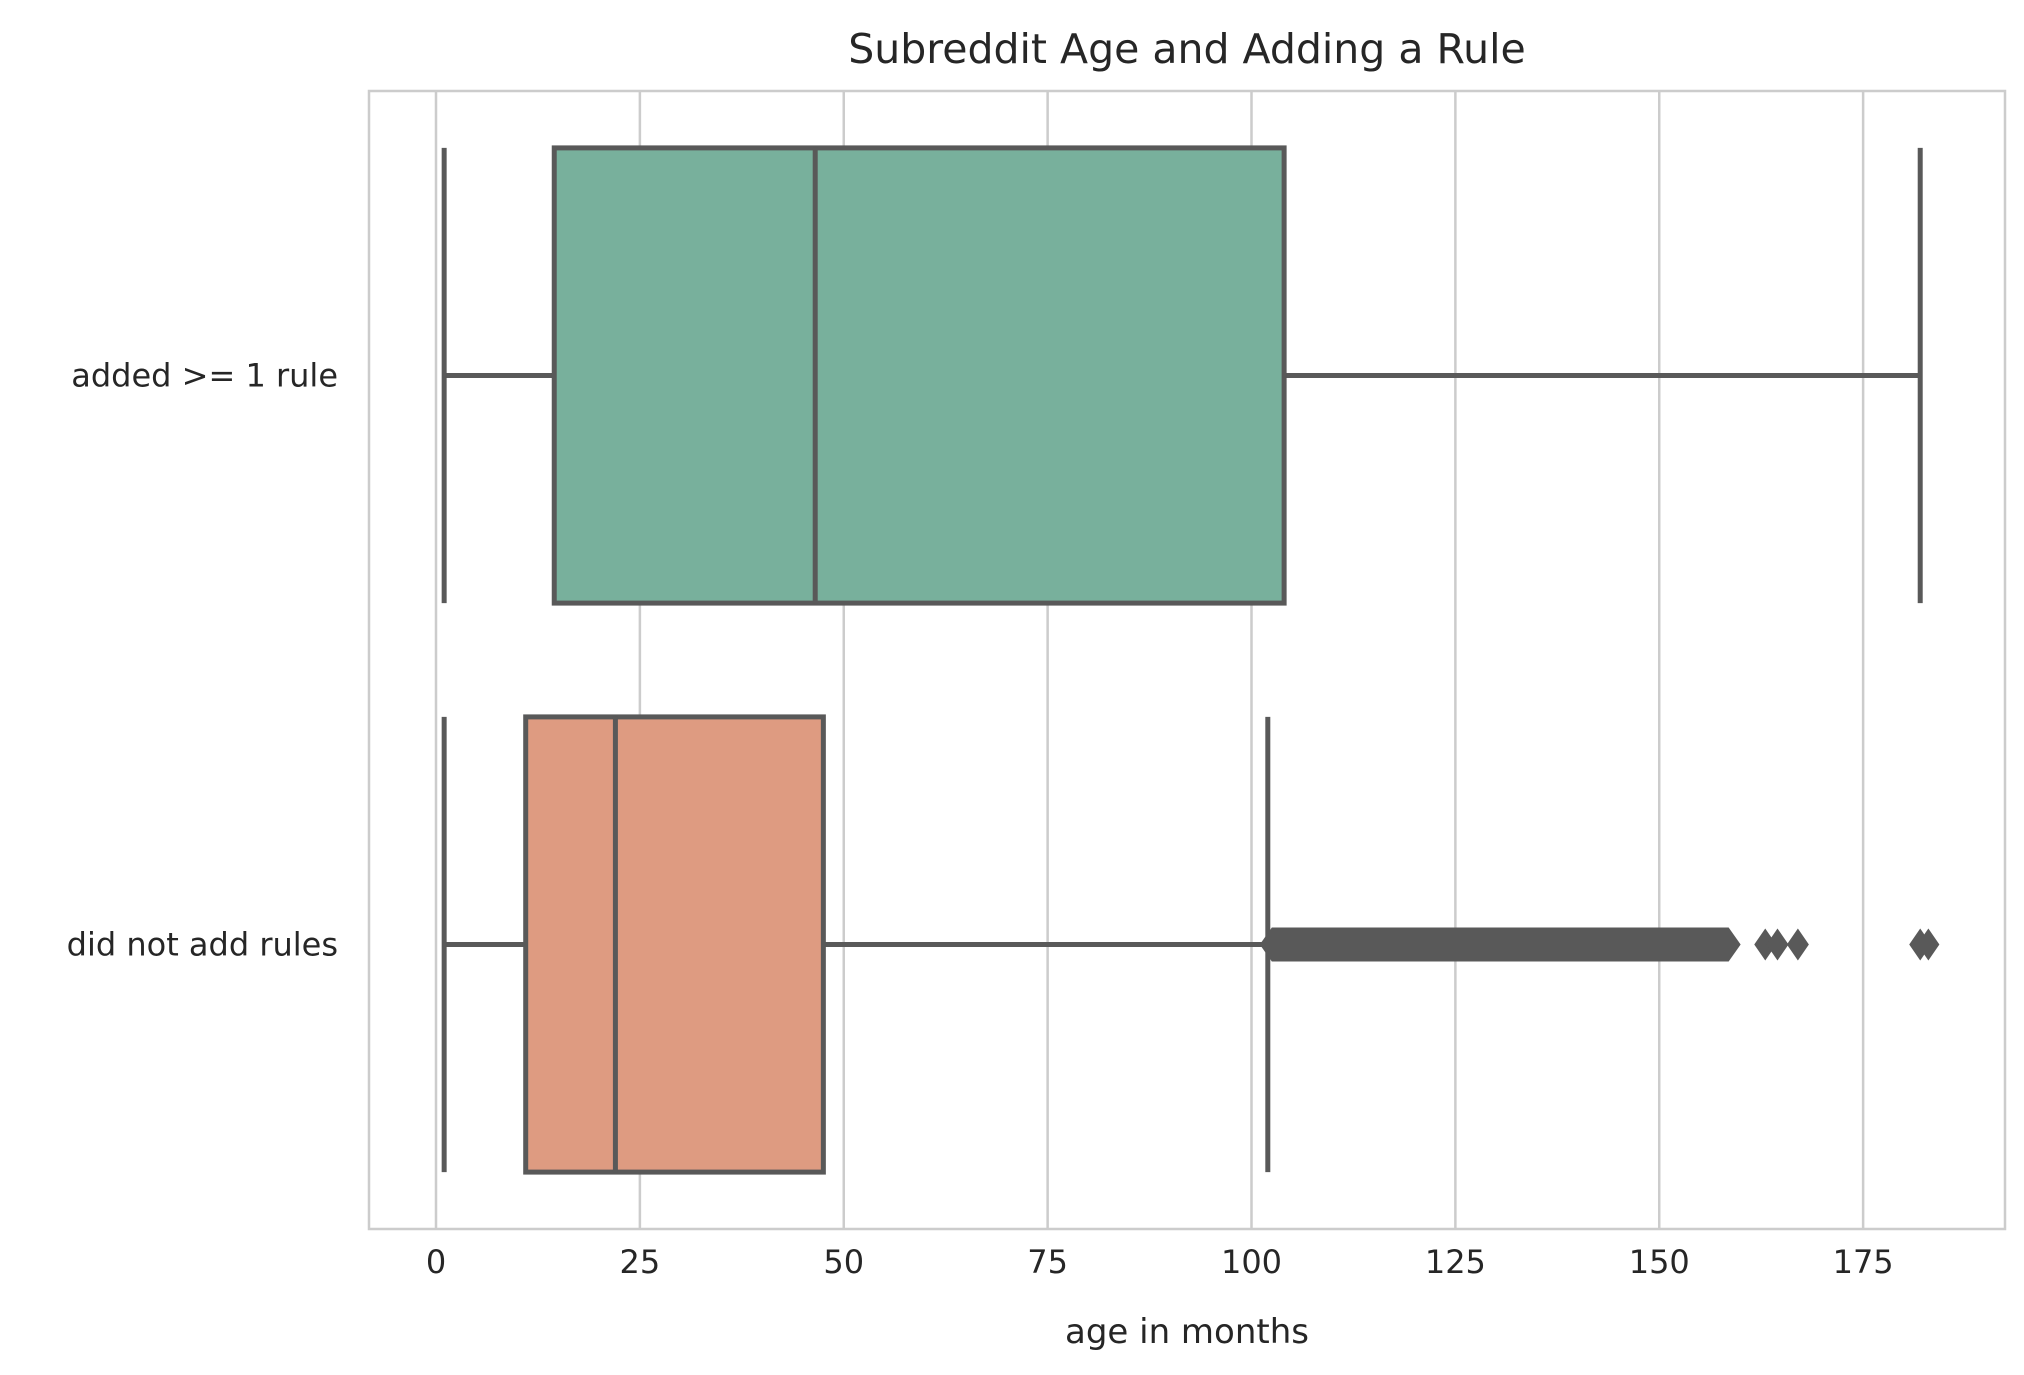 The image size is (2024, 1375). What do you see at coordinates (1160, 1262) in the screenshot?
I see `x-axis-ticks: 0 25 50 75 100 125 150 175` at bounding box center [1160, 1262].